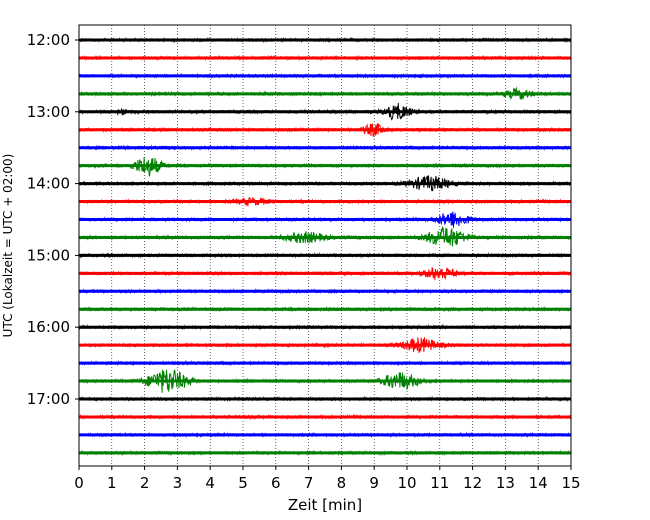 The image size is (650, 520). I want to click on x-tick-label: 14, so click(538, 483).